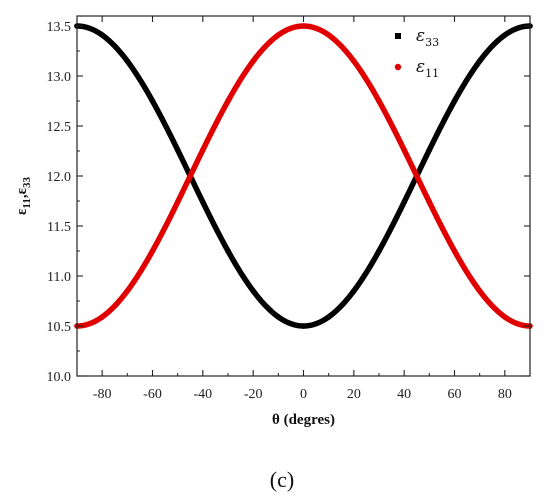 The height and width of the screenshot is (502, 550). I want to click on y-axis-label-part-0: ε, so click(22, 211).